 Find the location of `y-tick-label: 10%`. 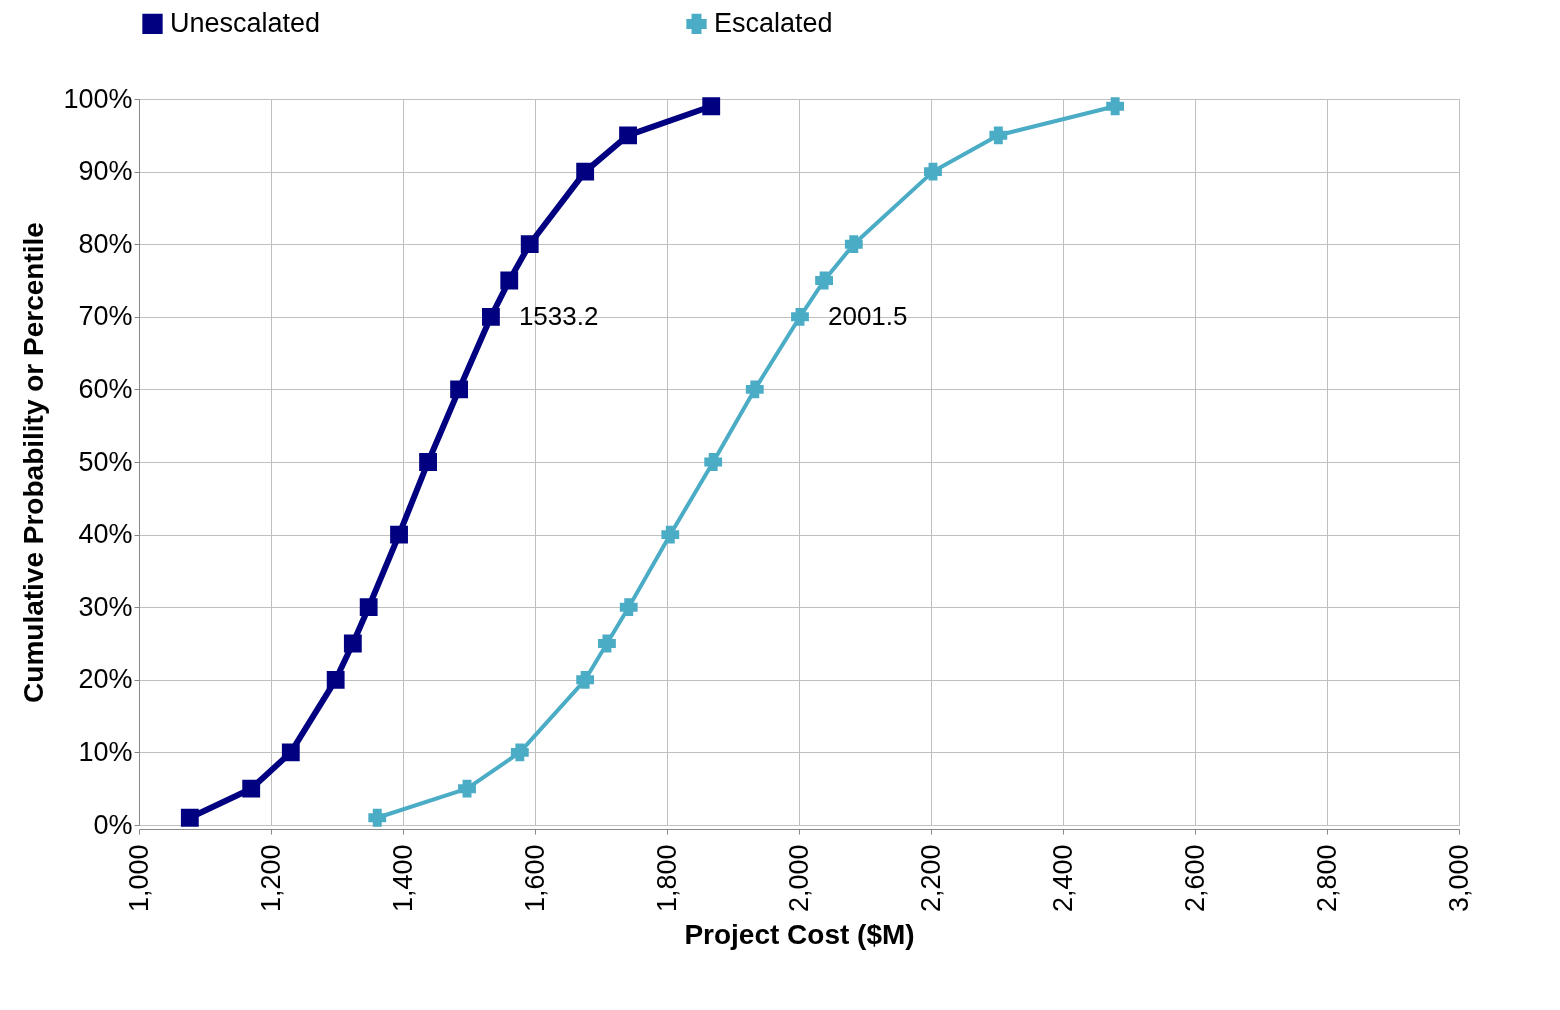

y-tick-label: 10% is located at coordinates (105, 751).